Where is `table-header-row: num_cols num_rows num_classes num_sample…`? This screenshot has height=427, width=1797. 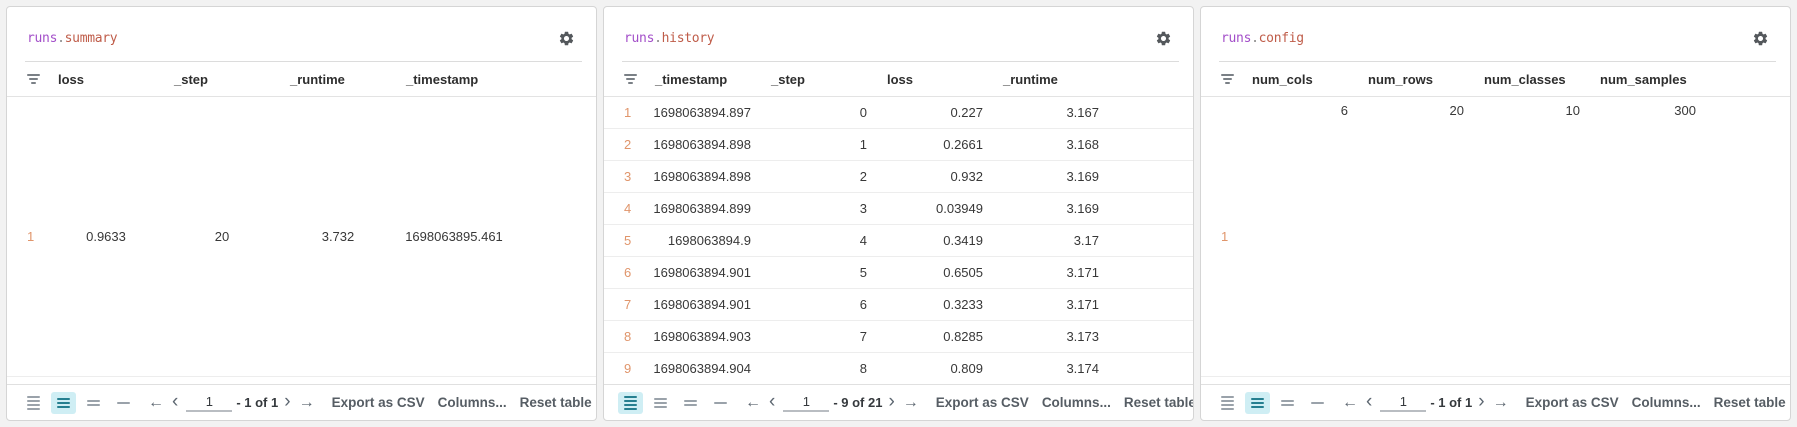
table-header-row: num_cols num_rows num_classes num_sample… is located at coordinates (1495, 79).